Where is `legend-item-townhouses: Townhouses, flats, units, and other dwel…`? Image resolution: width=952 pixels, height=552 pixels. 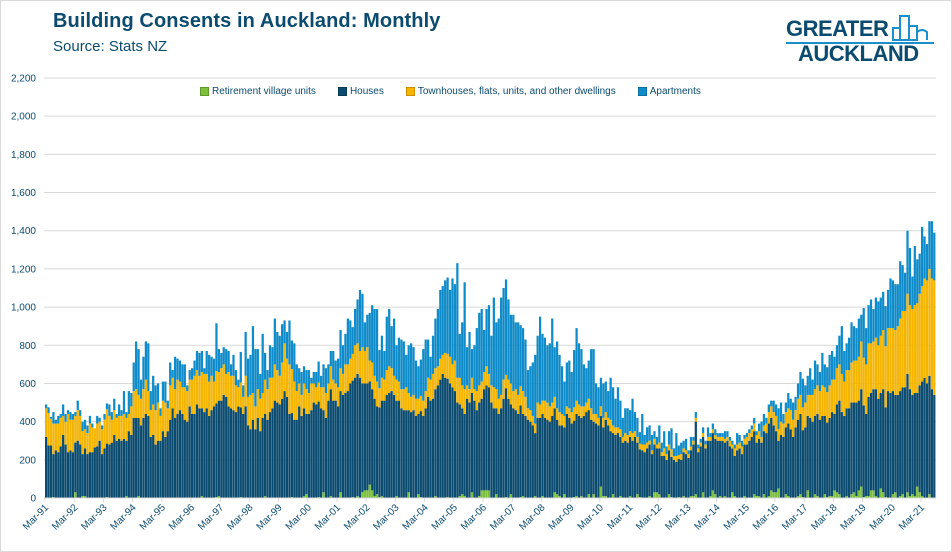 legend-item-townhouses: Townhouses, flats, units, and other dwel… is located at coordinates (510, 91).